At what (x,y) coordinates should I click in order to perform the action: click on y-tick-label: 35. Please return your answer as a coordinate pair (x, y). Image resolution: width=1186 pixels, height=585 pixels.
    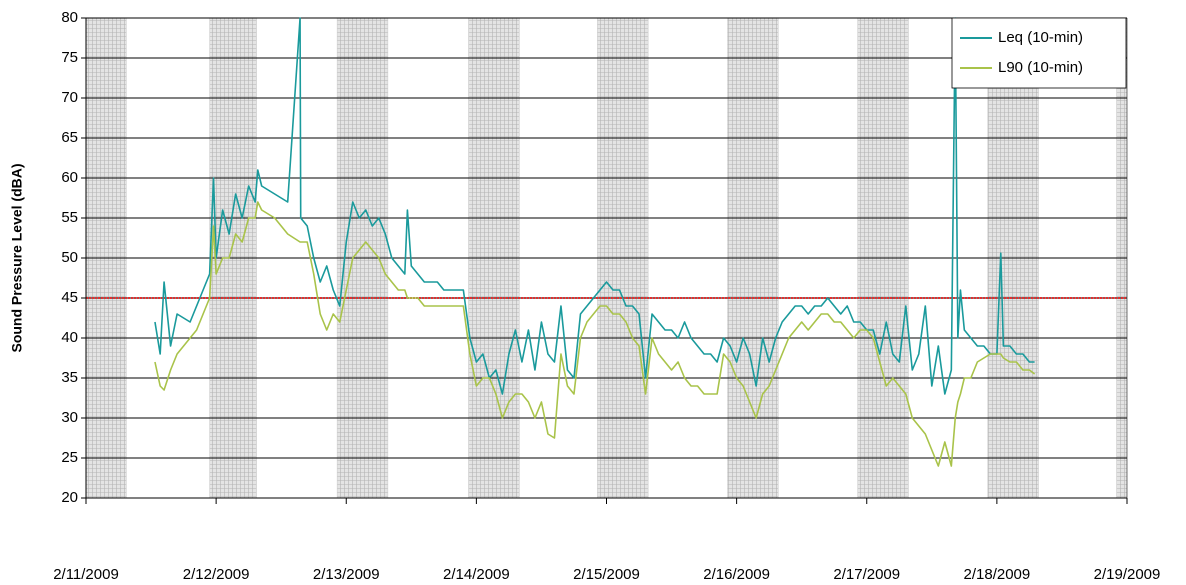
    Looking at the image, I should click on (69, 377).